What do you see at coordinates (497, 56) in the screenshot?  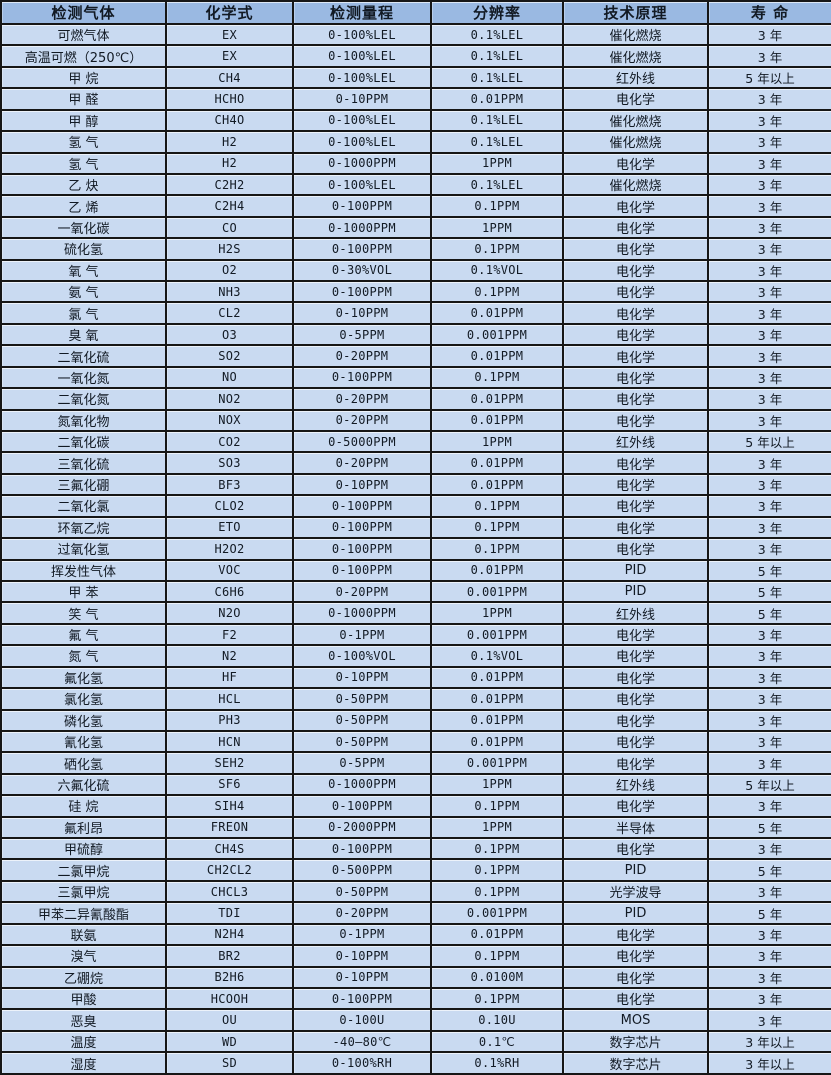 I see `cell-resolution: 0.1%LEL` at bounding box center [497, 56].